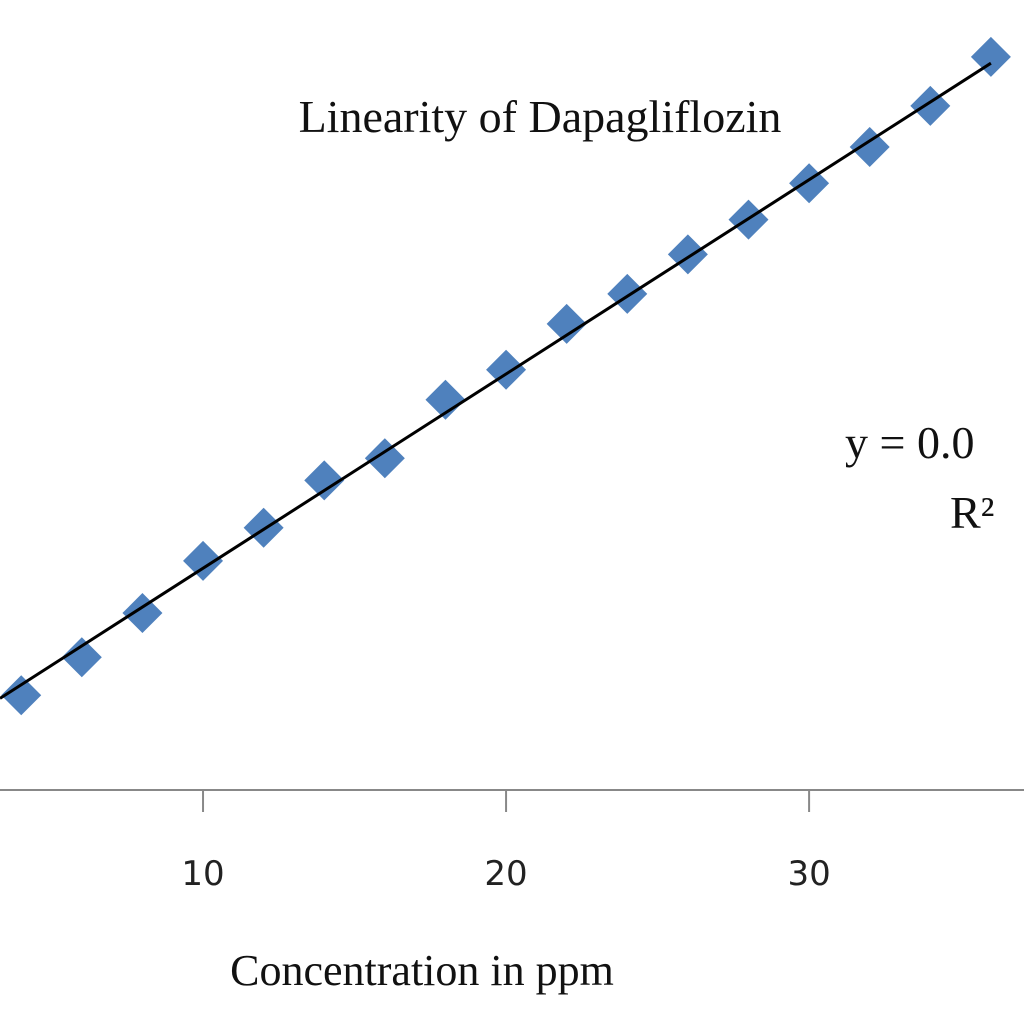  I want to click on x-axis-ticks: 10 20 30, so click(506, 842).